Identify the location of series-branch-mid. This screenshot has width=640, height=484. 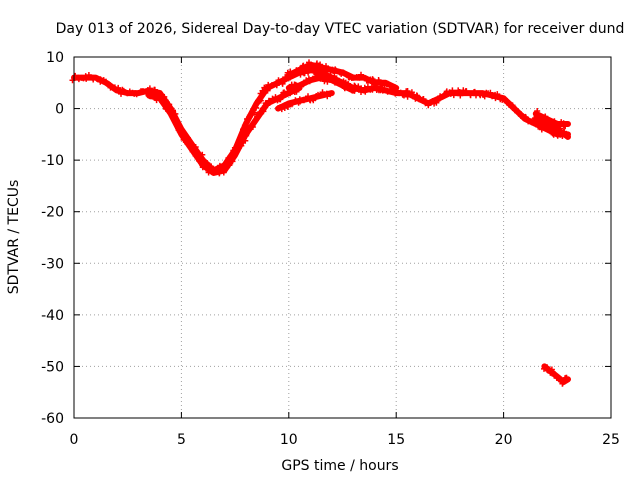
(305, 101).